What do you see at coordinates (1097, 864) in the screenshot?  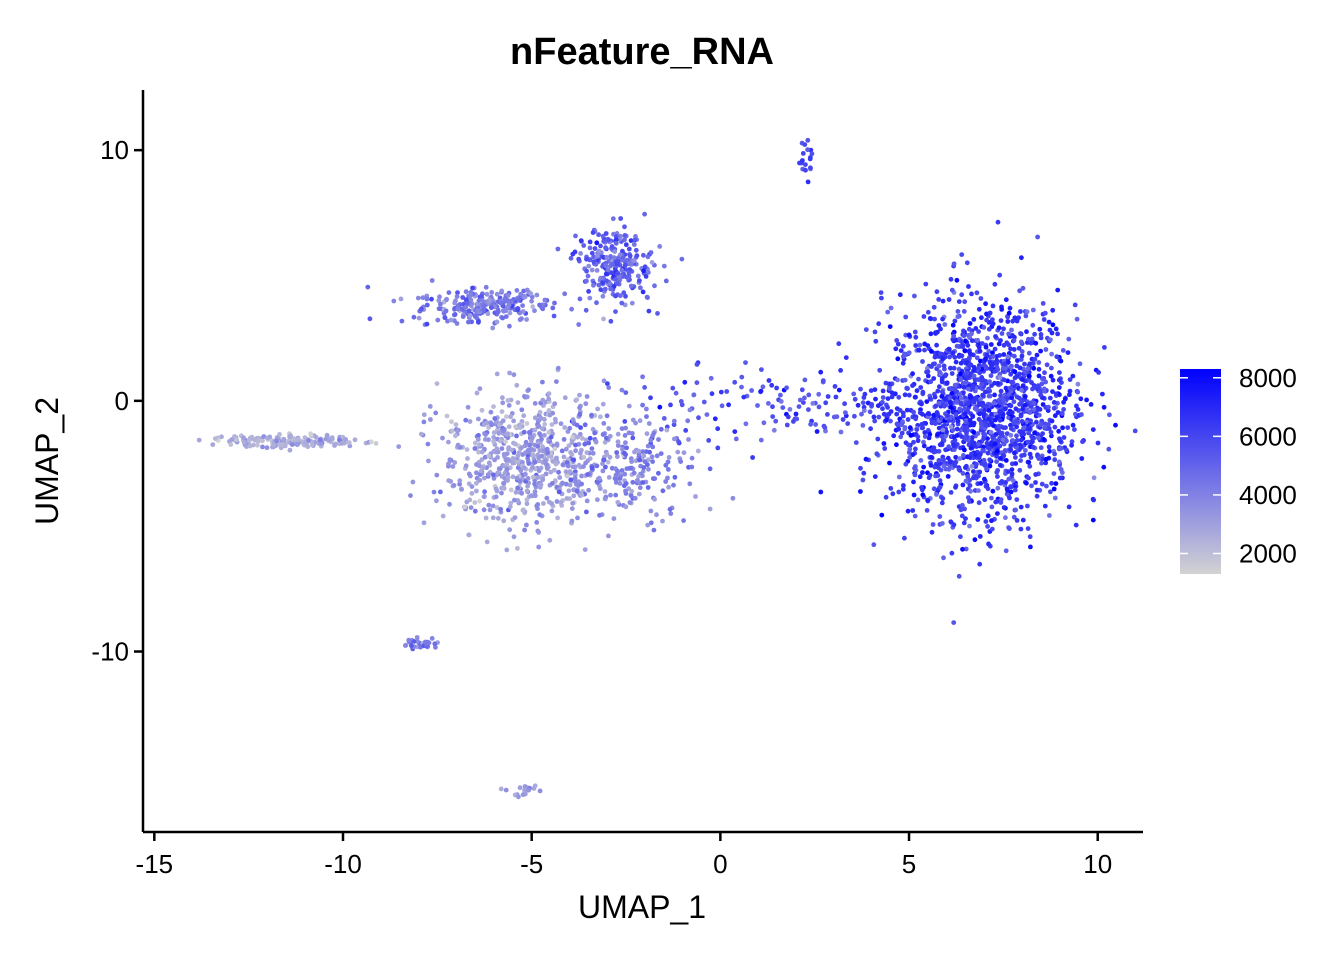 I see `x-tick-label: 10` at bounding box center [1097, 864].